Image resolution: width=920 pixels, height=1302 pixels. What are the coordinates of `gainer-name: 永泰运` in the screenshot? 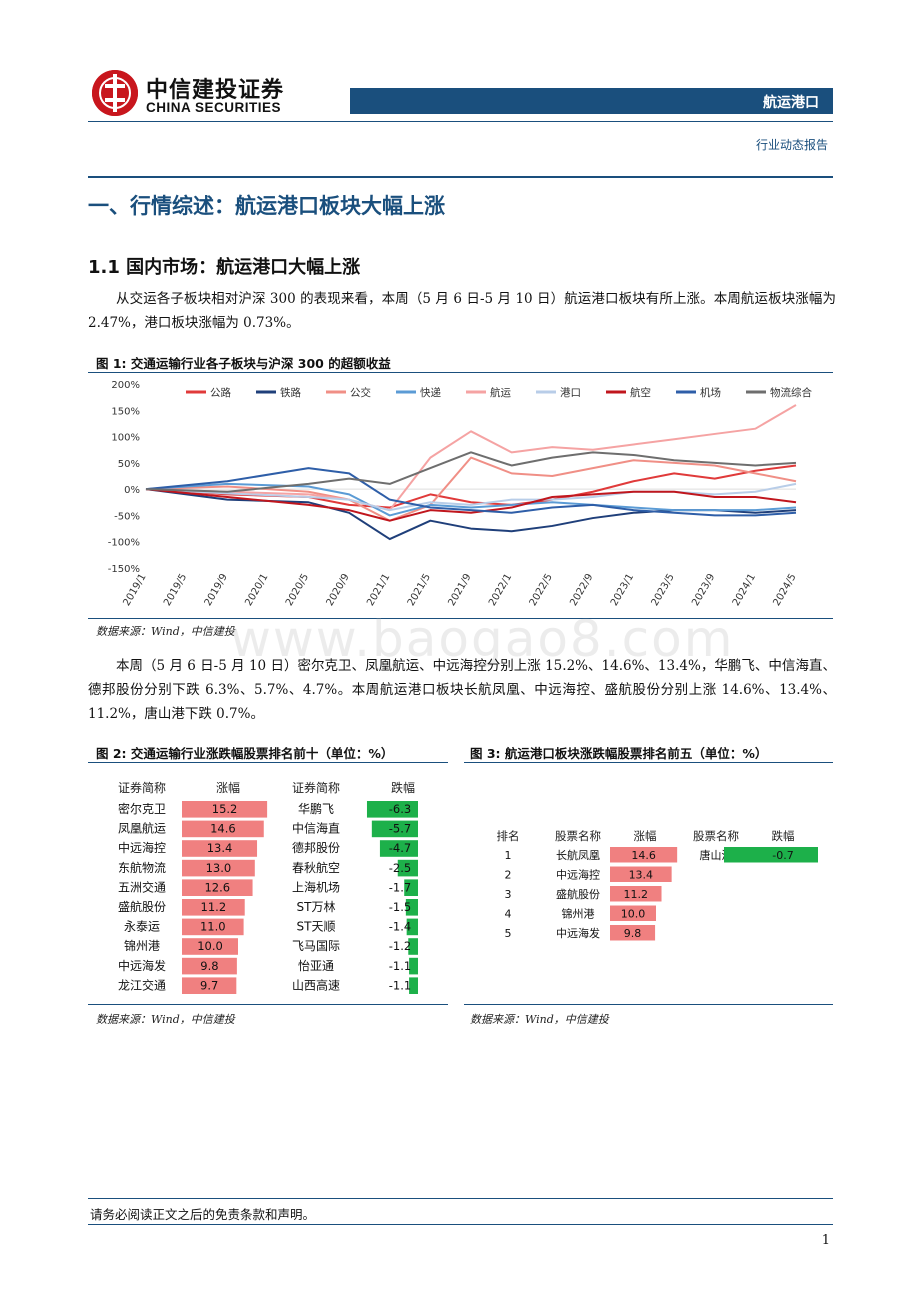 It's located at (142, 927).